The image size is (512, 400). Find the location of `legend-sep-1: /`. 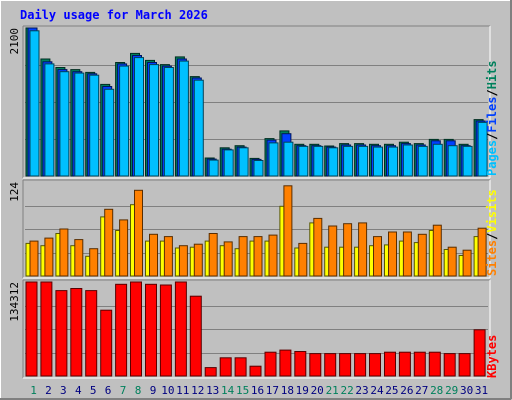

legend-sep-1: / is located at coordinates (492, 136).